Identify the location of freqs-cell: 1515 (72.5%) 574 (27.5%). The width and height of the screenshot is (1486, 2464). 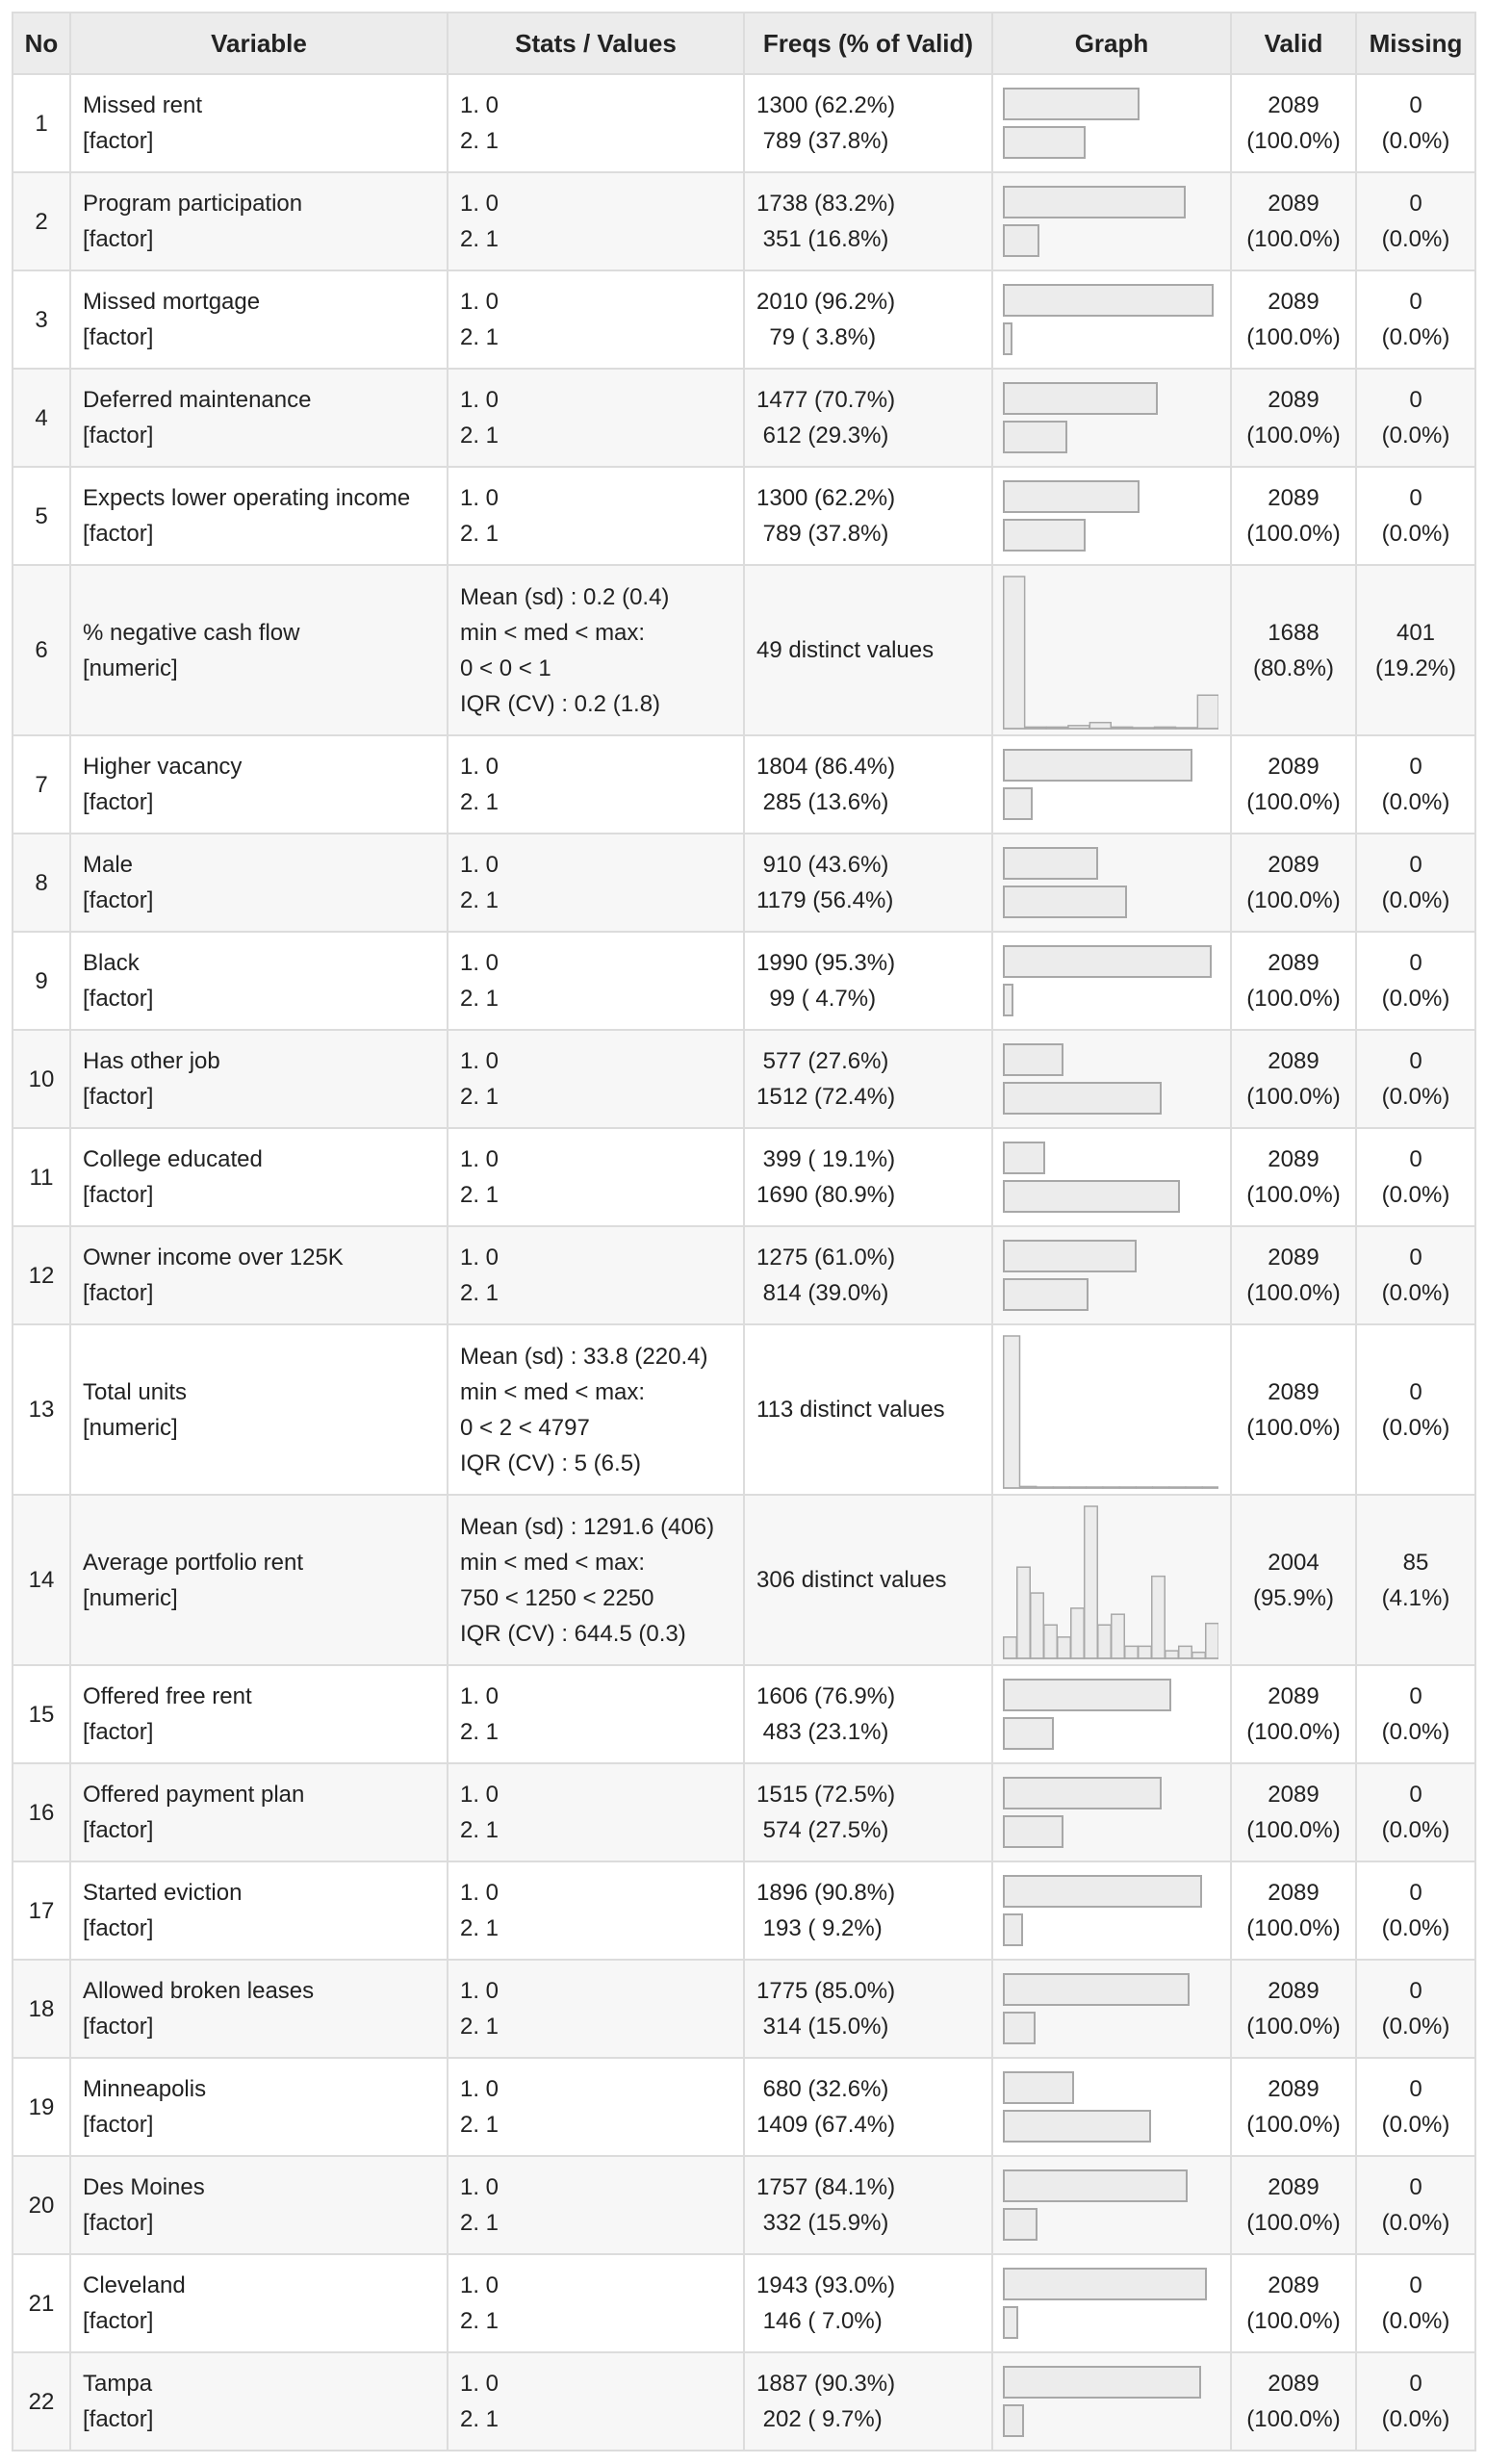
(868, 1812).